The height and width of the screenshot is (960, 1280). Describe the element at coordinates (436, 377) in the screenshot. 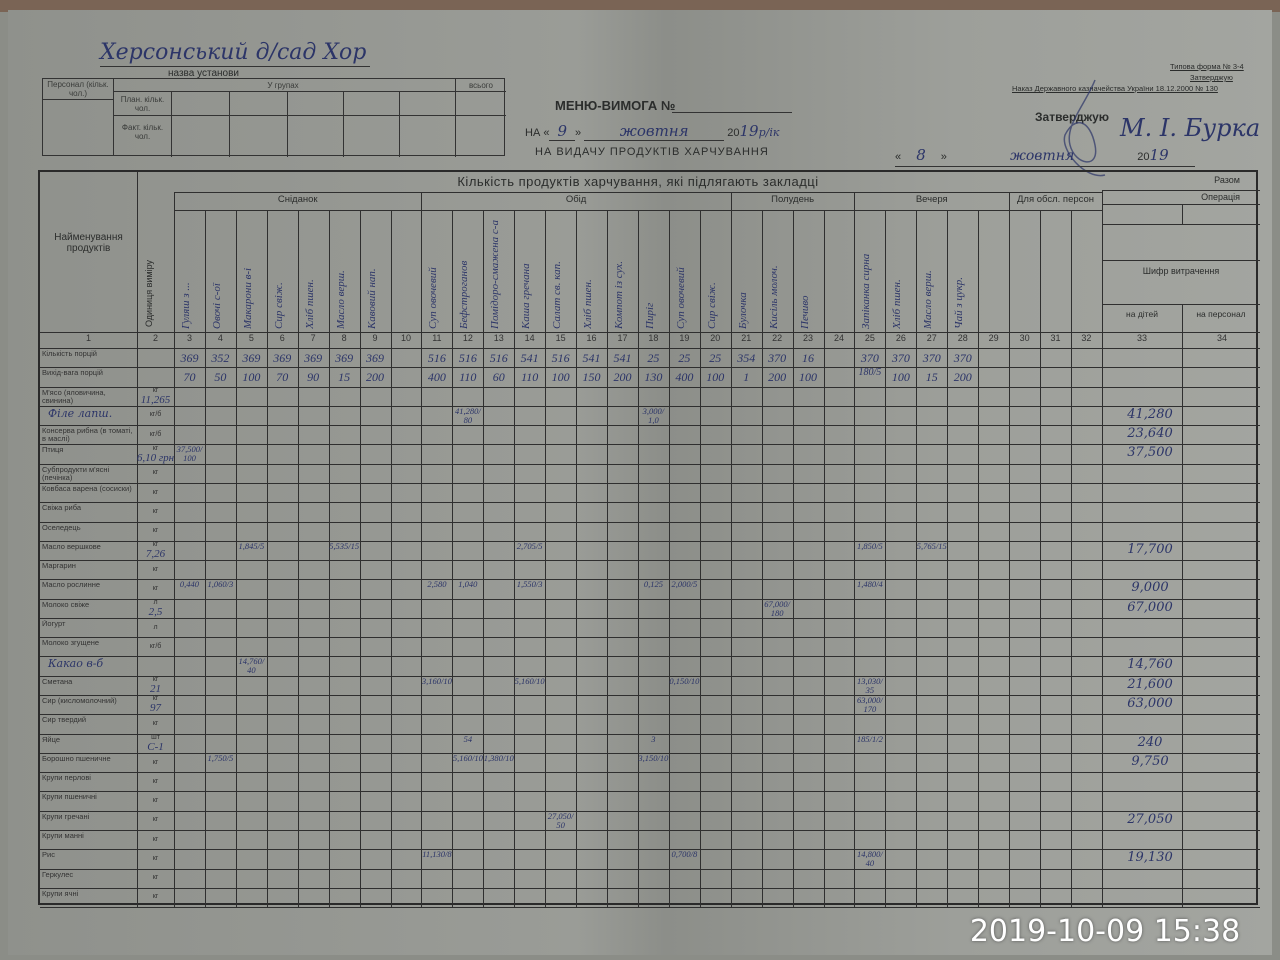

I see `portion-weight: 400` at that location.